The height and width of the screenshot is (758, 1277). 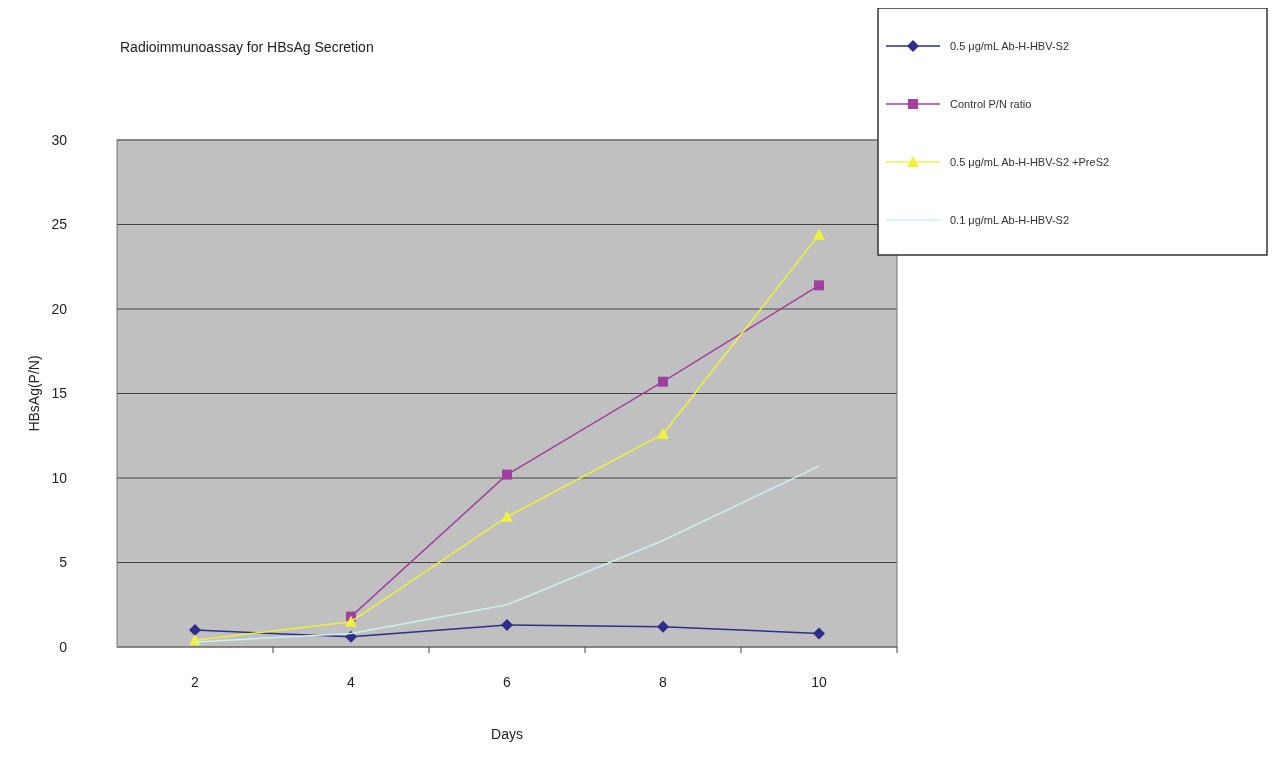 What do you see at coordinates (59, 477) in the screenshot?
I see `y-tick-label: 10` at bounding box center [59, 477].